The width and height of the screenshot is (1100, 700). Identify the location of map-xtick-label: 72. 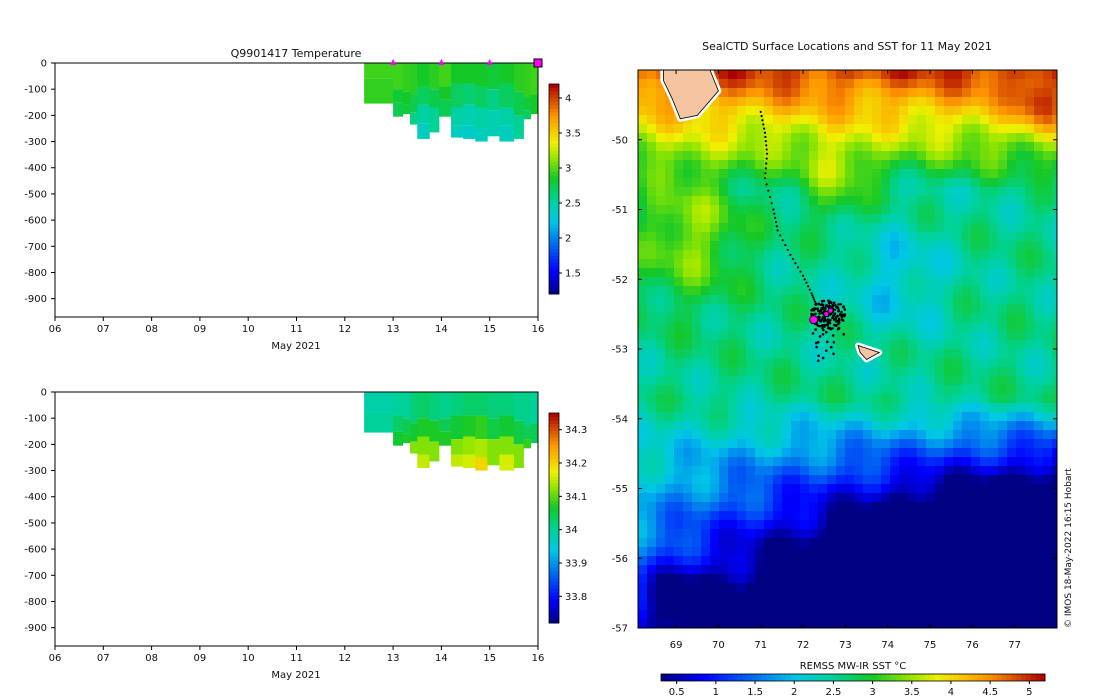
(803, 645).